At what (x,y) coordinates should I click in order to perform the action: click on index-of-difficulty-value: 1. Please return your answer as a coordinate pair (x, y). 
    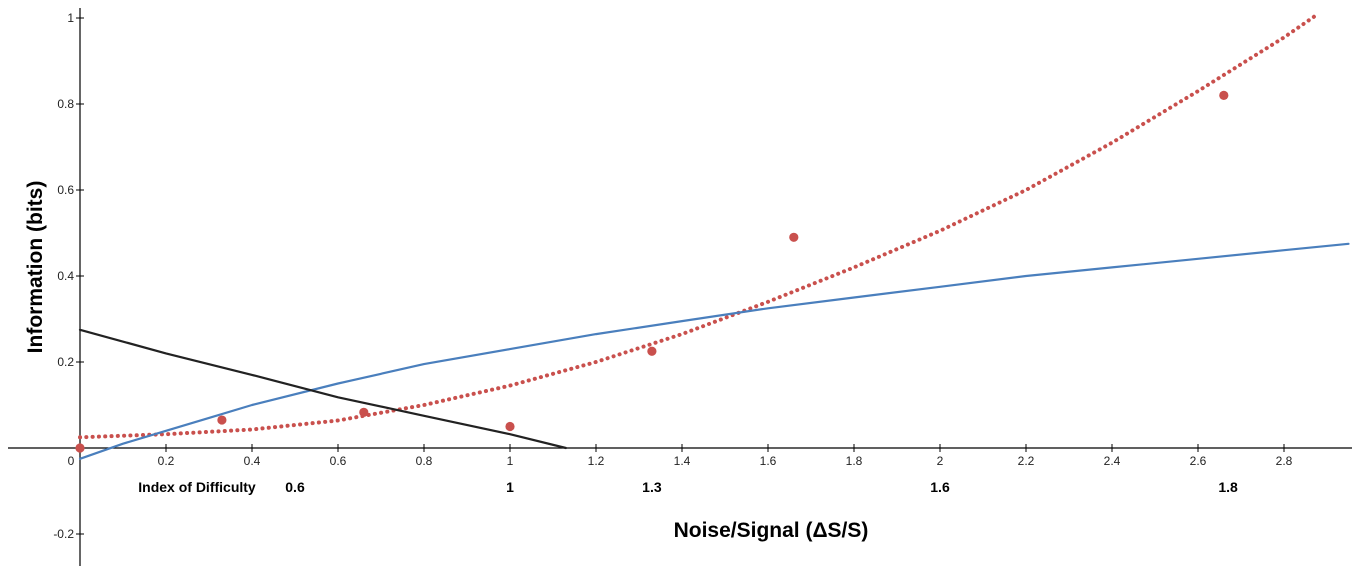
    Looking at the image, I should click on (510, 487).